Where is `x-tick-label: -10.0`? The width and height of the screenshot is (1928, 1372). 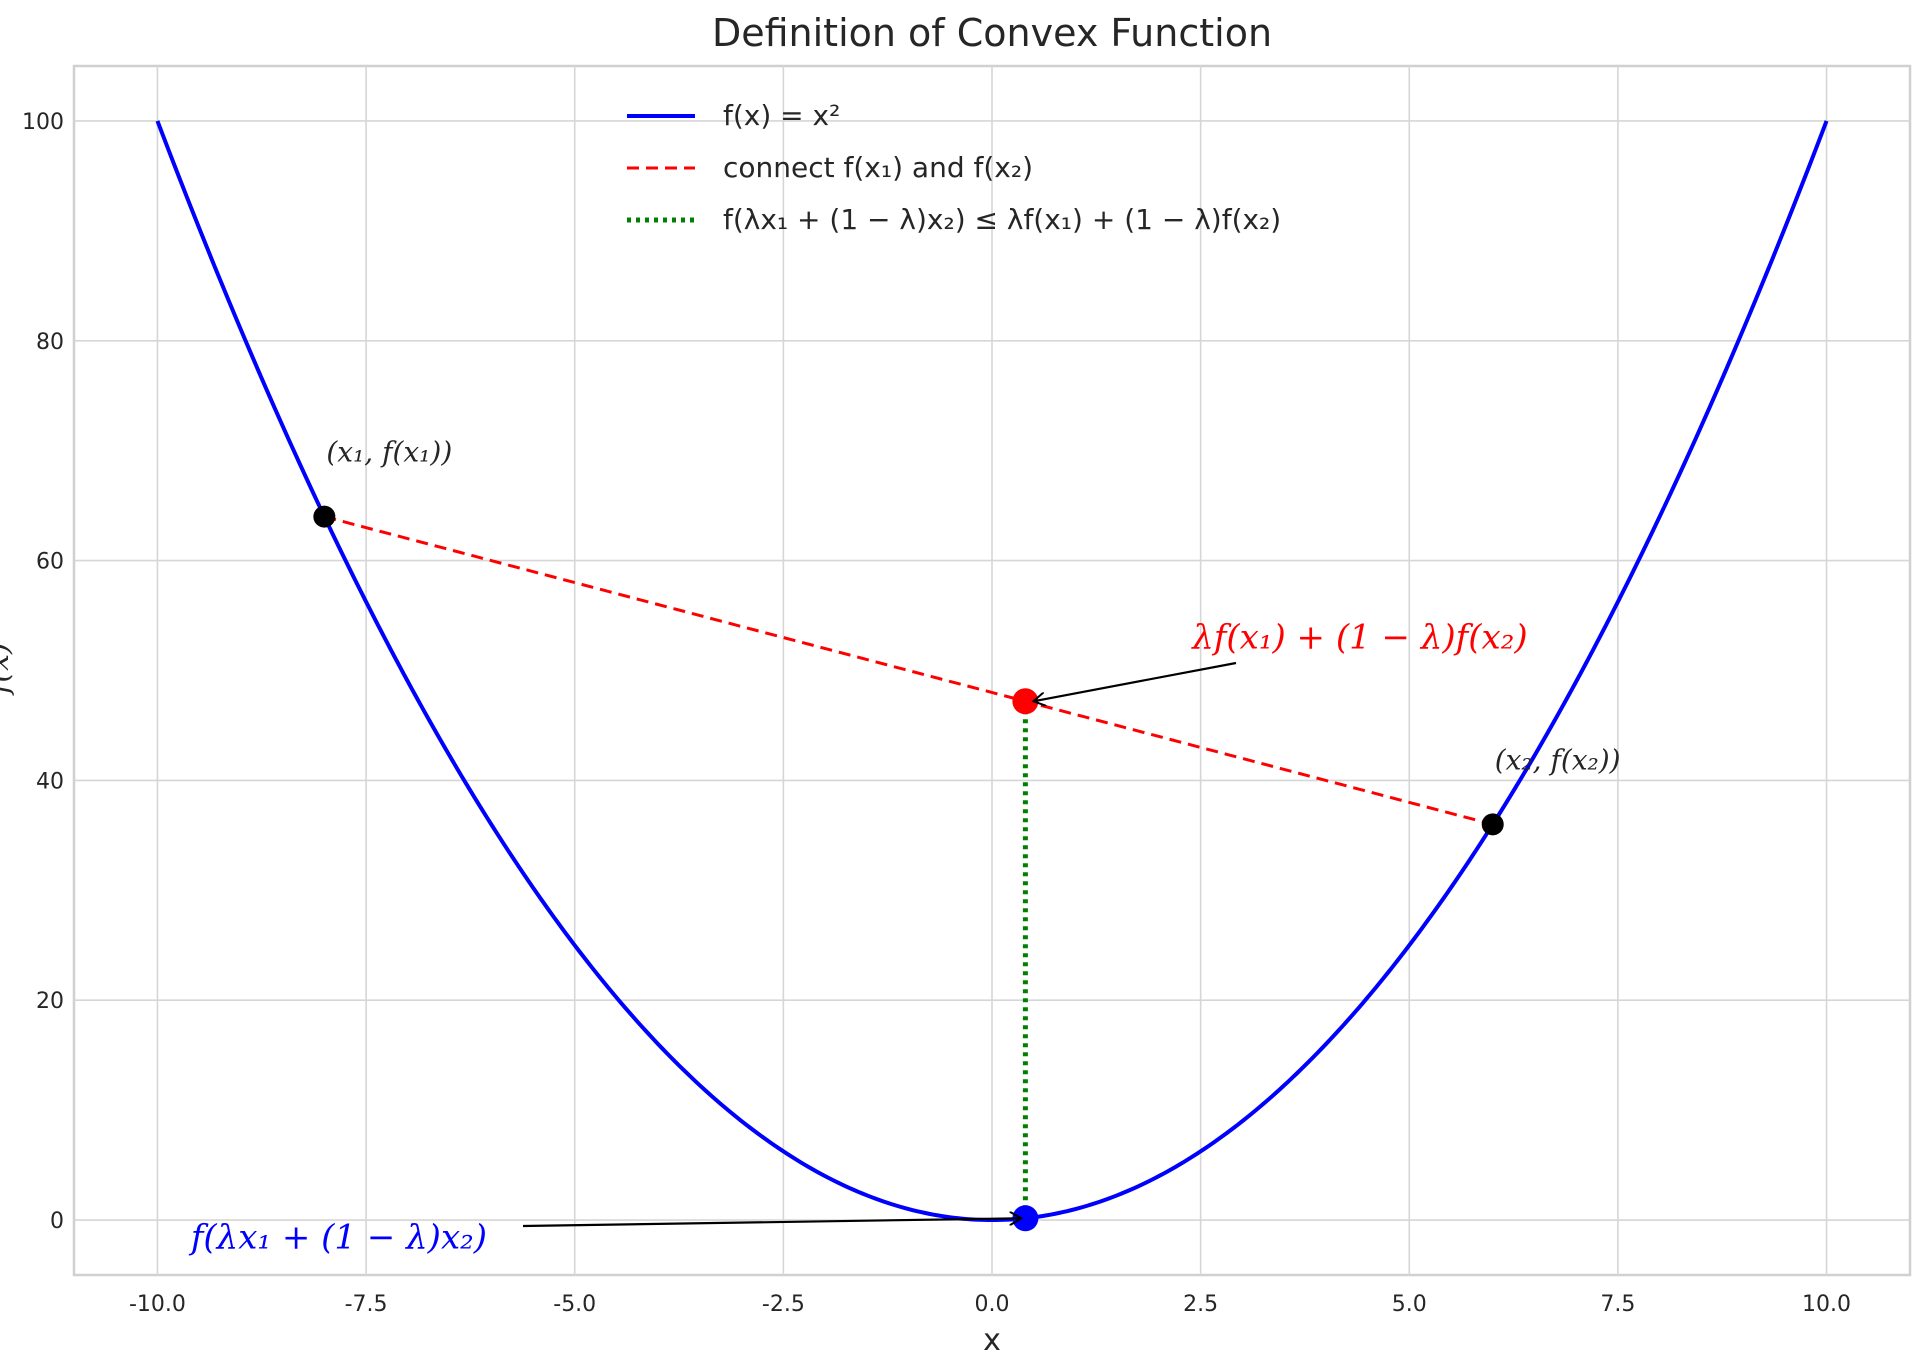
x-tick-label: -10.0 is located at coordinates (157, 1304).